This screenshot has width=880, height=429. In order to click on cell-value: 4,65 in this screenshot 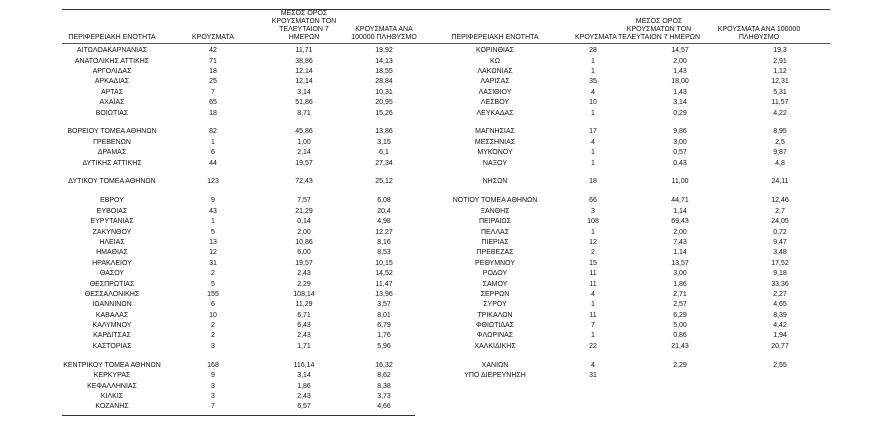, I will do `click(780, 305)`.